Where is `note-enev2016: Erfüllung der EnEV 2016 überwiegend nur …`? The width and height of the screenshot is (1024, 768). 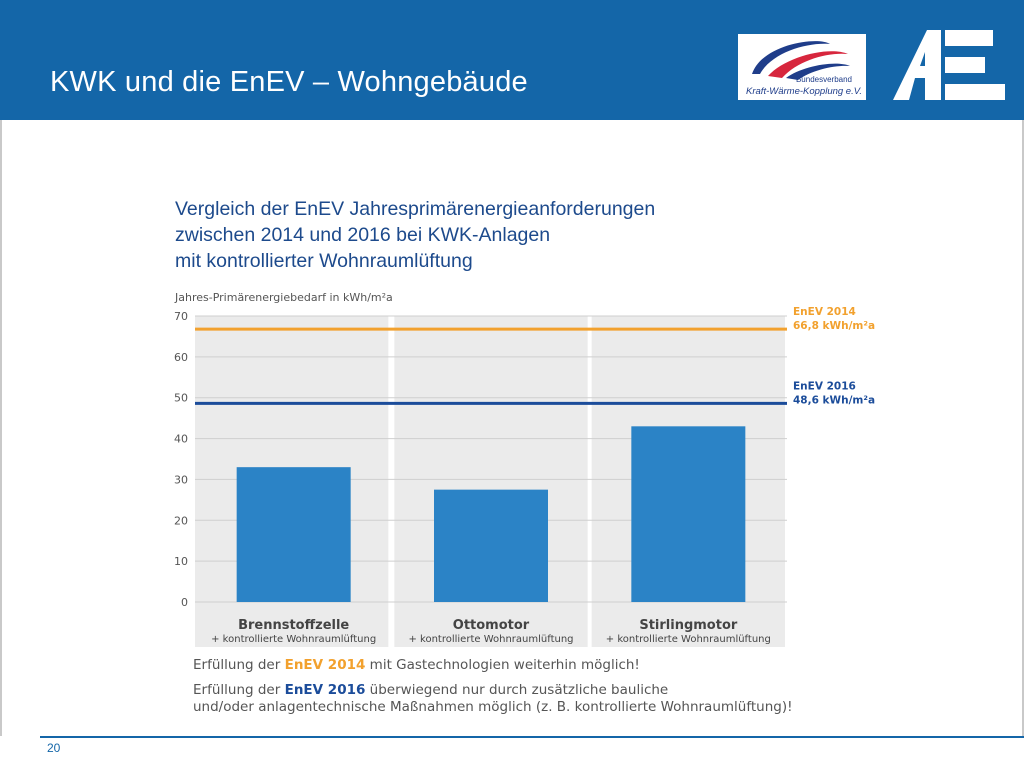
note-enev2016: Erfüllung der EnEV 2016 überwiegend nur … is located at coordinates (430, 690).